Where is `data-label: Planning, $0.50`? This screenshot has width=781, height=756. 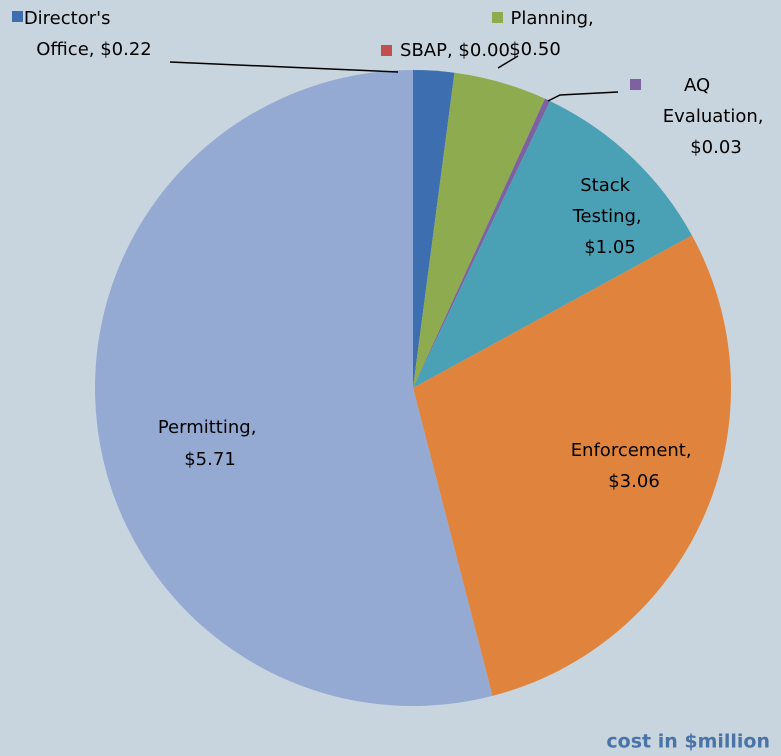 data-label: Planning, $0.50 is located at coordinates (554, 34).